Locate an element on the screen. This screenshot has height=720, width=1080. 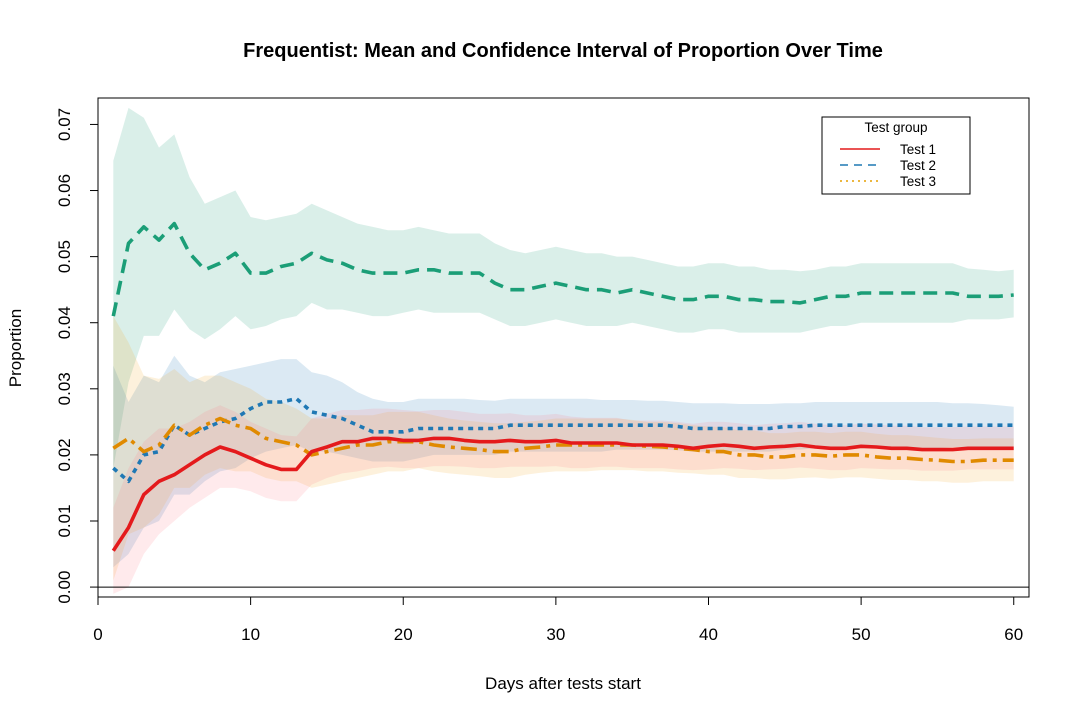
x-tick-label: 10 is located at coordinates (250, 634).